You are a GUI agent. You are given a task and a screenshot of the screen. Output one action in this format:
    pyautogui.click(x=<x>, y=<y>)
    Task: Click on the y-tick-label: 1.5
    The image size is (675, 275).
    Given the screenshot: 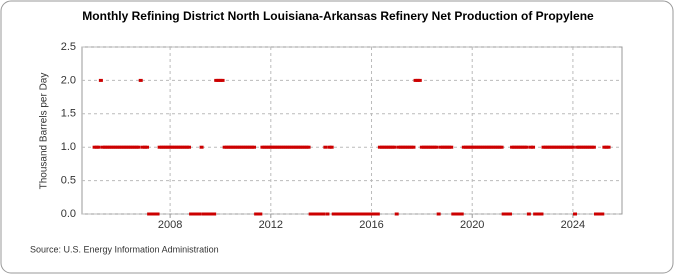 What is the action you would take?
    pyautogui.click(x=68, y=114)
    